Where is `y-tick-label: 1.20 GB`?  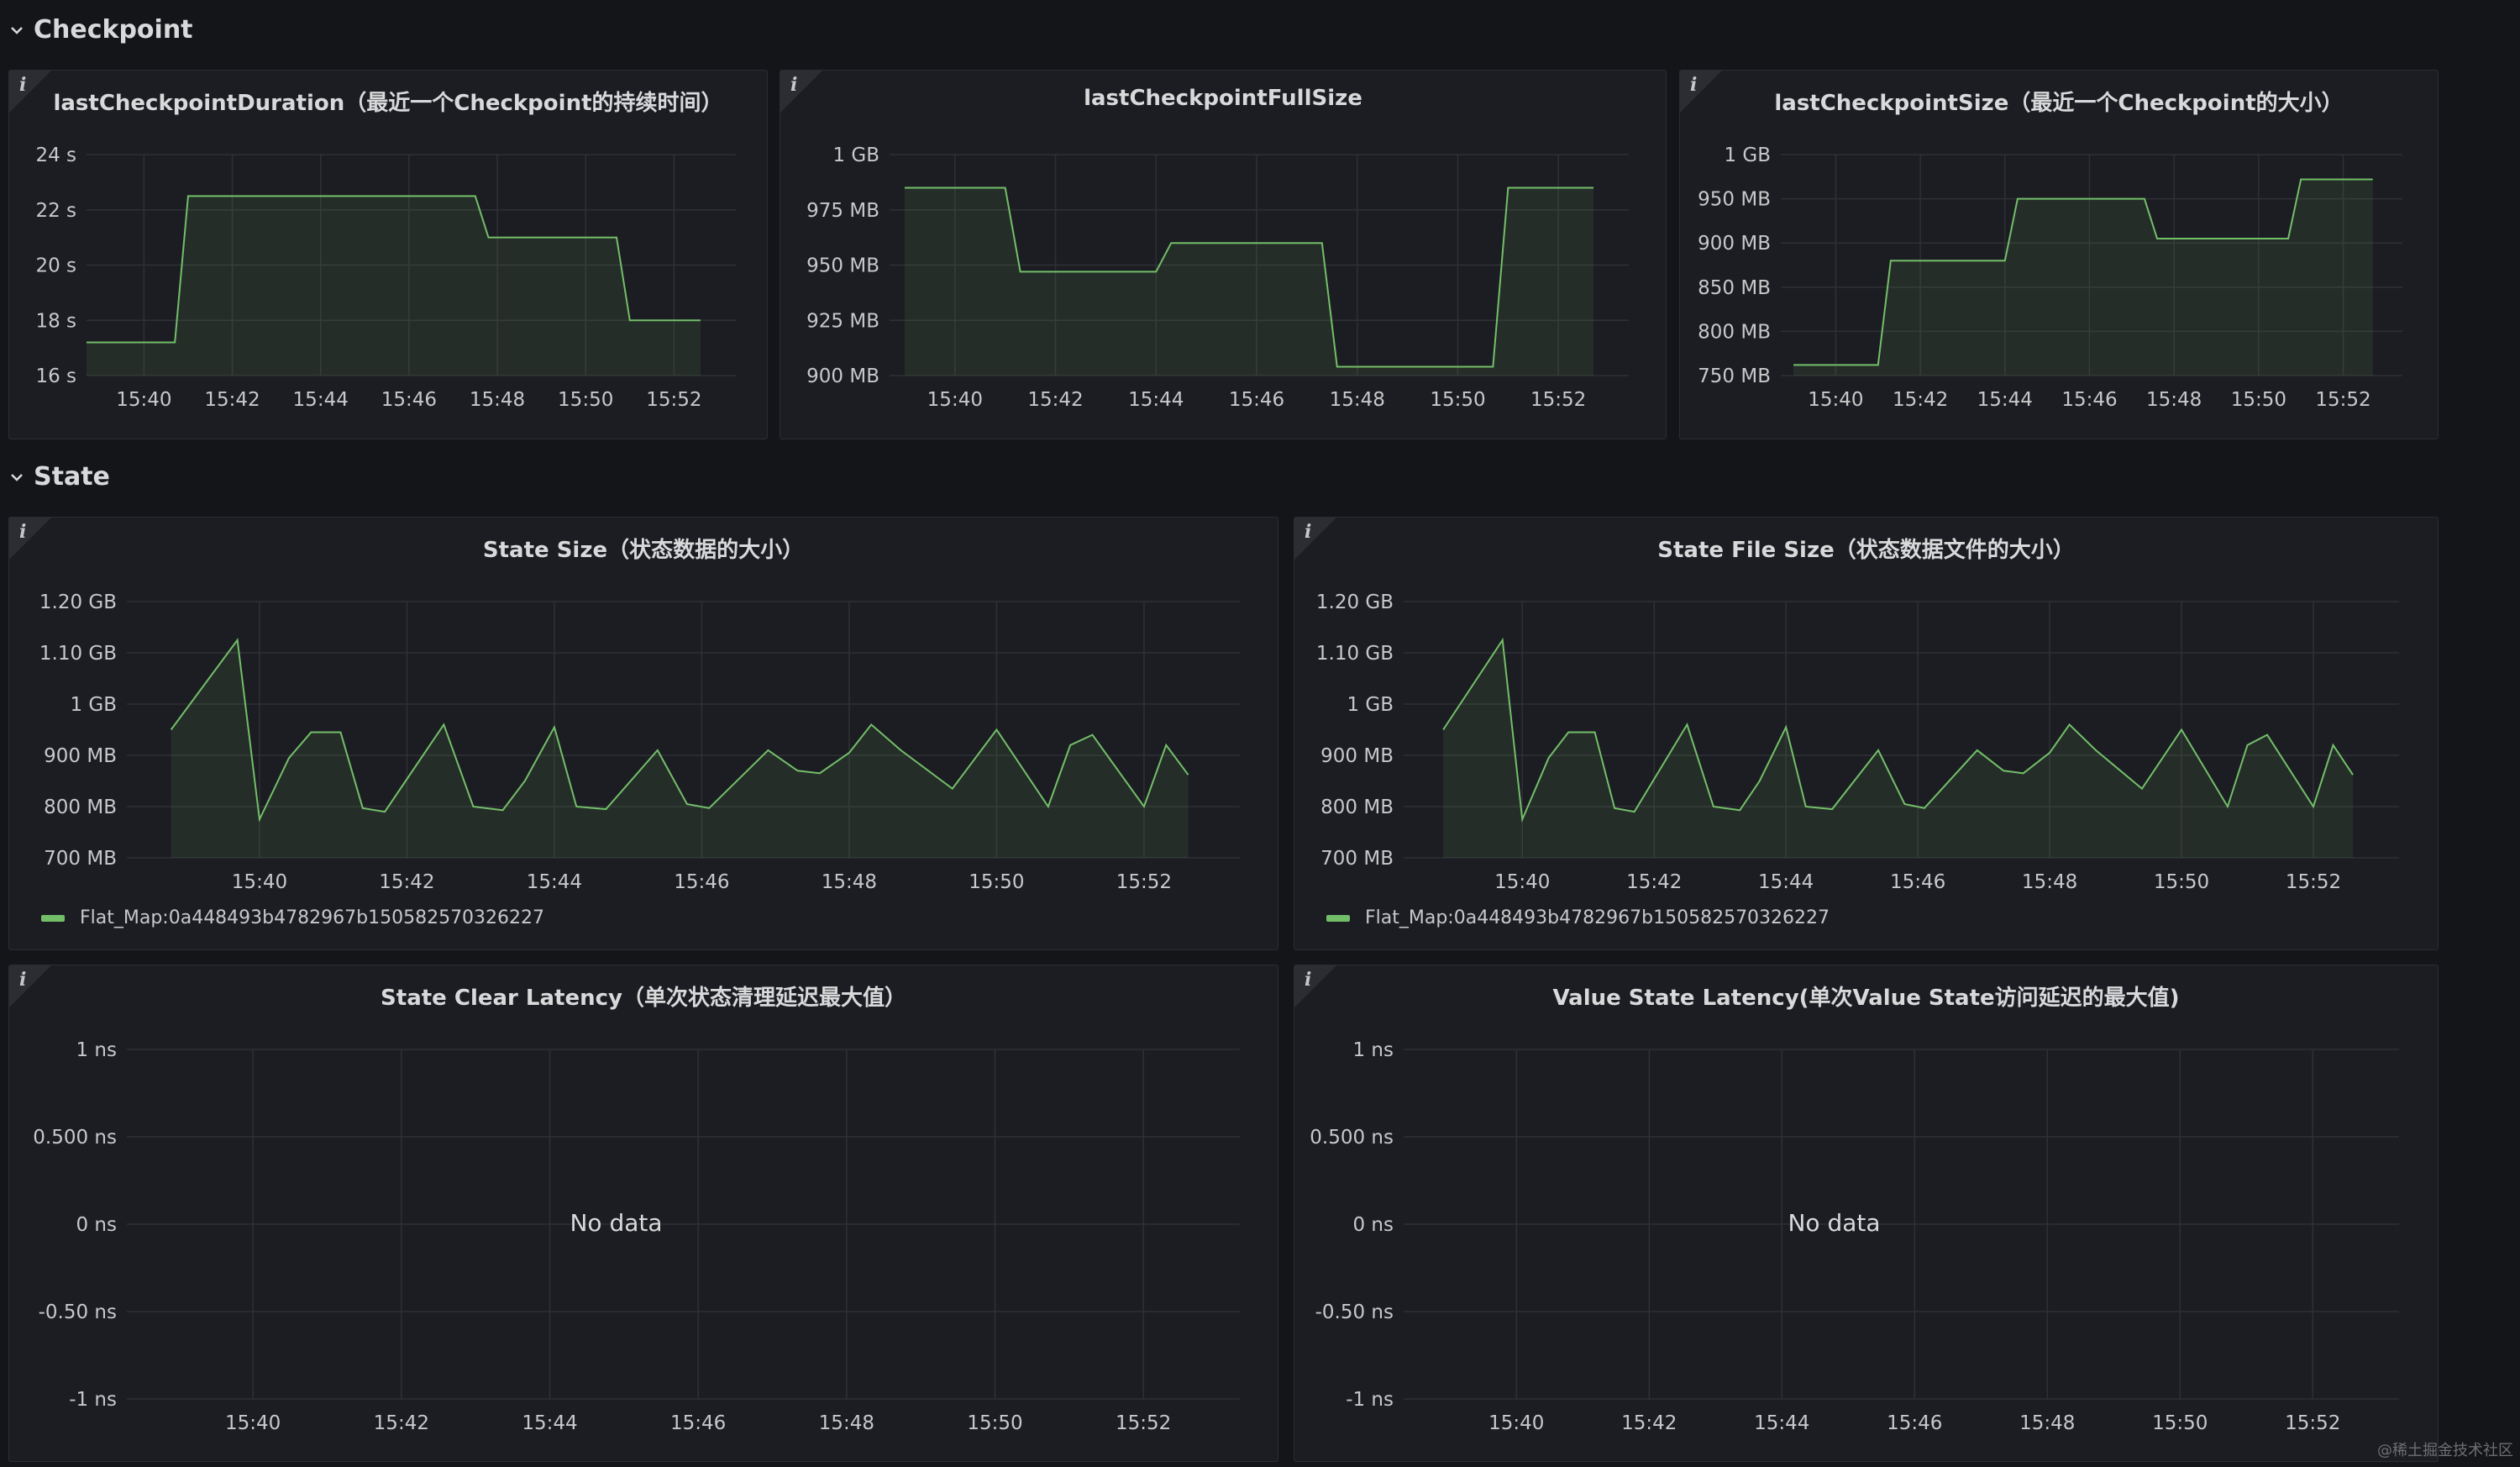 y-tick-label: 1.20 GB is located at coordinates (78, 602).